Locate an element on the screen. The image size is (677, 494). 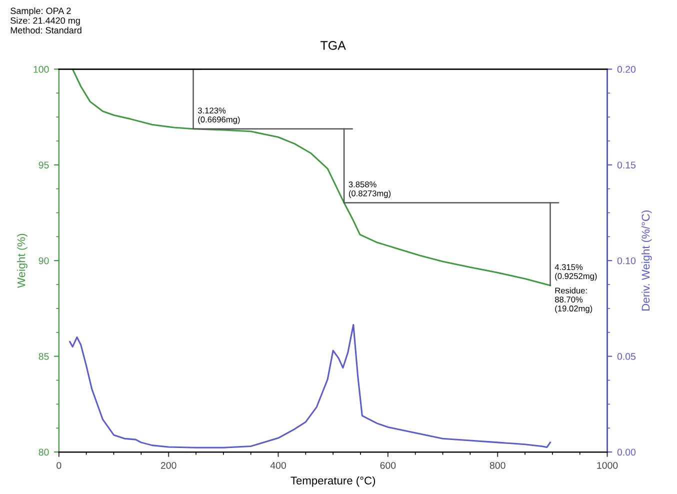
chart-title: TGA is located at coordinates (333, 45).